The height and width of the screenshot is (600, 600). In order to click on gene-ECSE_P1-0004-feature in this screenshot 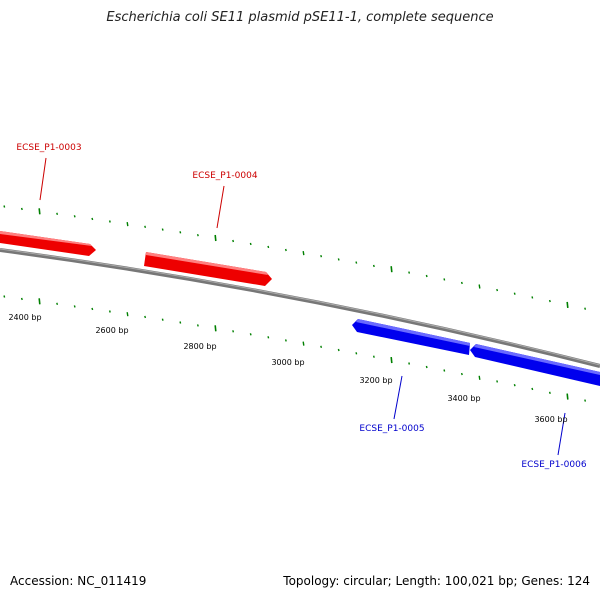, I will do `click(208, 269)`.